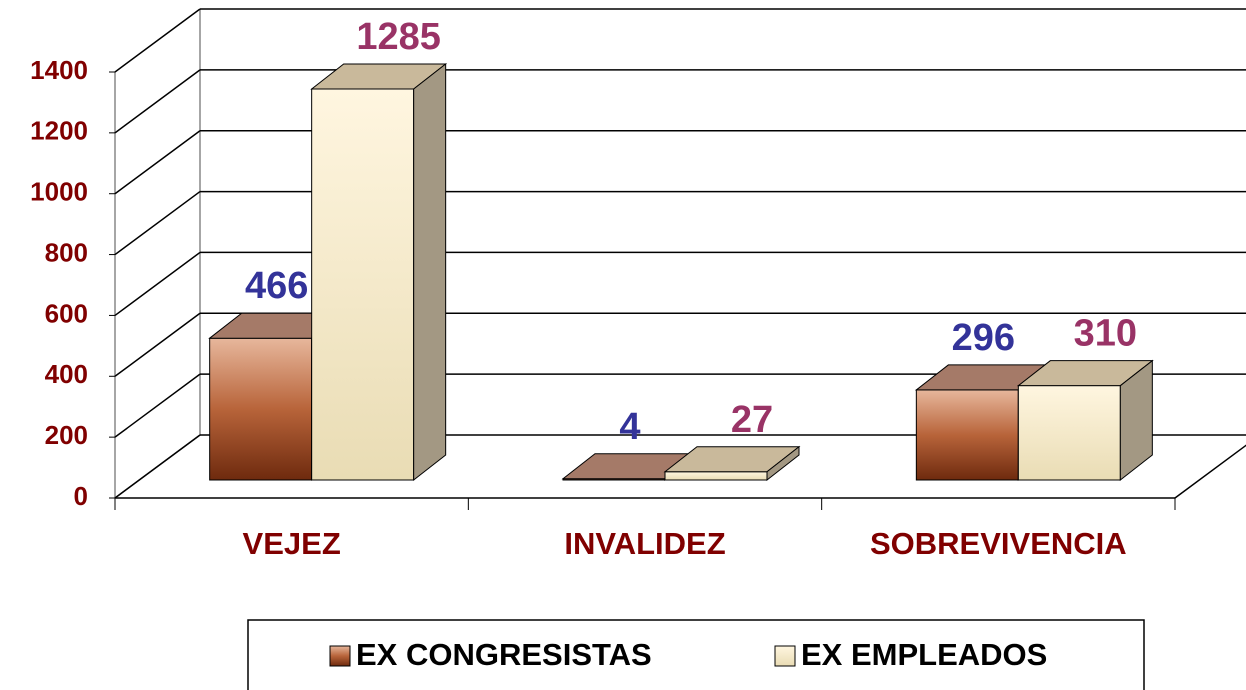  I want to click on y-tick-label: 200, so click(66, 435).